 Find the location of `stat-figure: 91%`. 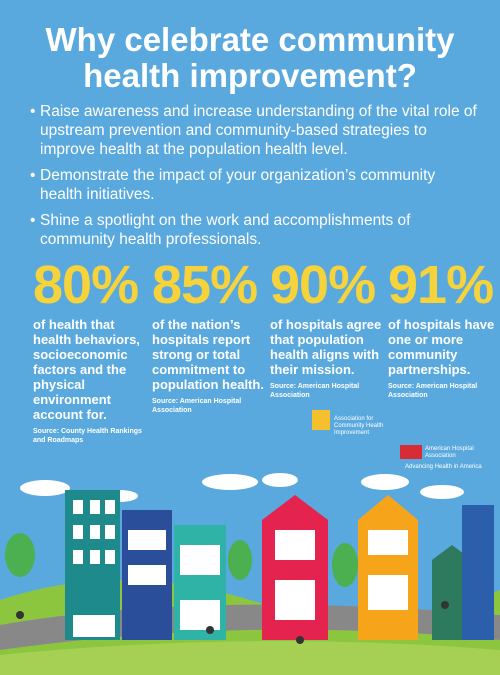

stat-figure: 91% is located at coordinates (441, 285).